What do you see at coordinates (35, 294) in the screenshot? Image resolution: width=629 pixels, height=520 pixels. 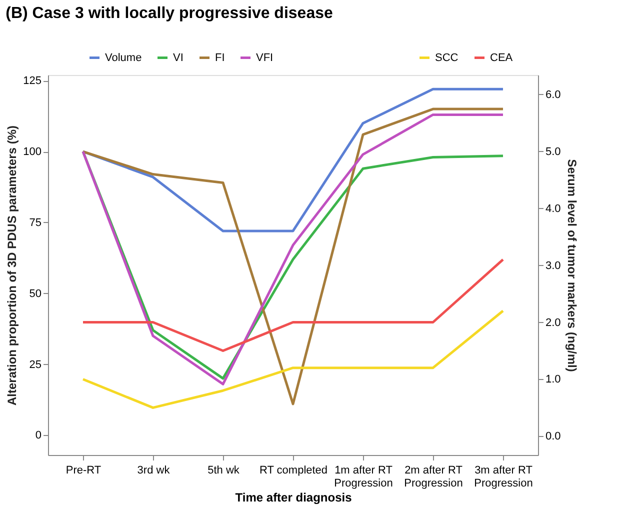 I see `y-tick-label: 50` at bounding box center [35, 294].